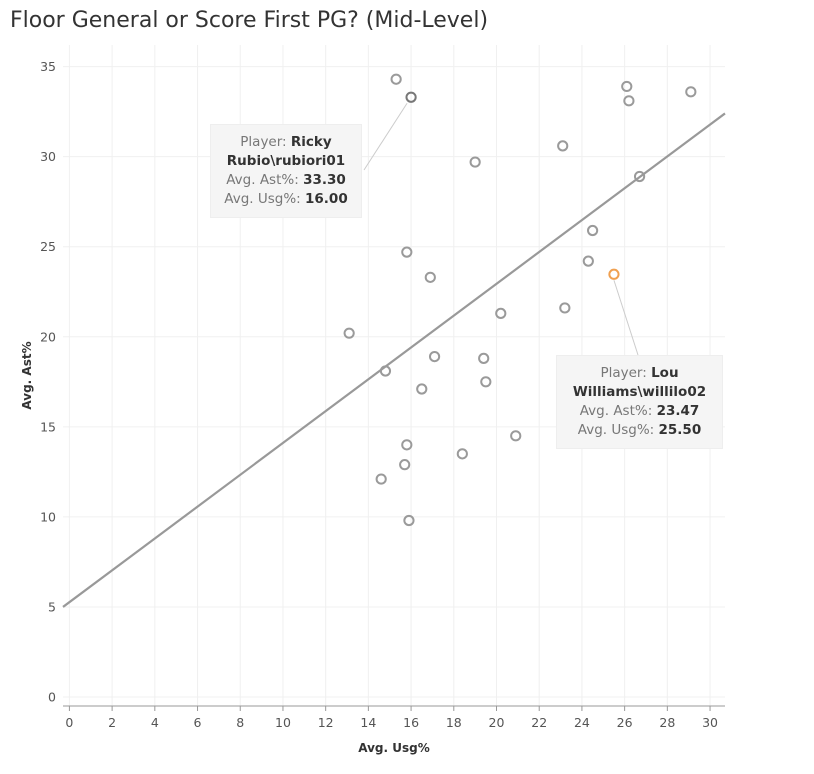  What do you see at coordinates (454, 722) in the screenshot?
I see `x-tick-label: 18` at bounding box center [454, 722].